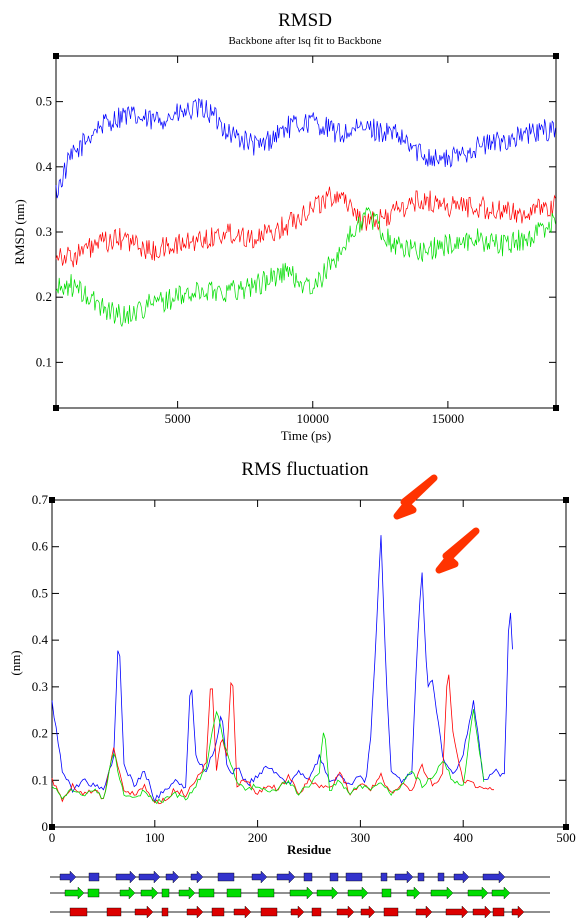 This screenshot has height=918, width=576. What do you see at coordinates (40, 546) in the screenshot?
I see `y-tick-label: 0.6` at bounding box center [40, 546].